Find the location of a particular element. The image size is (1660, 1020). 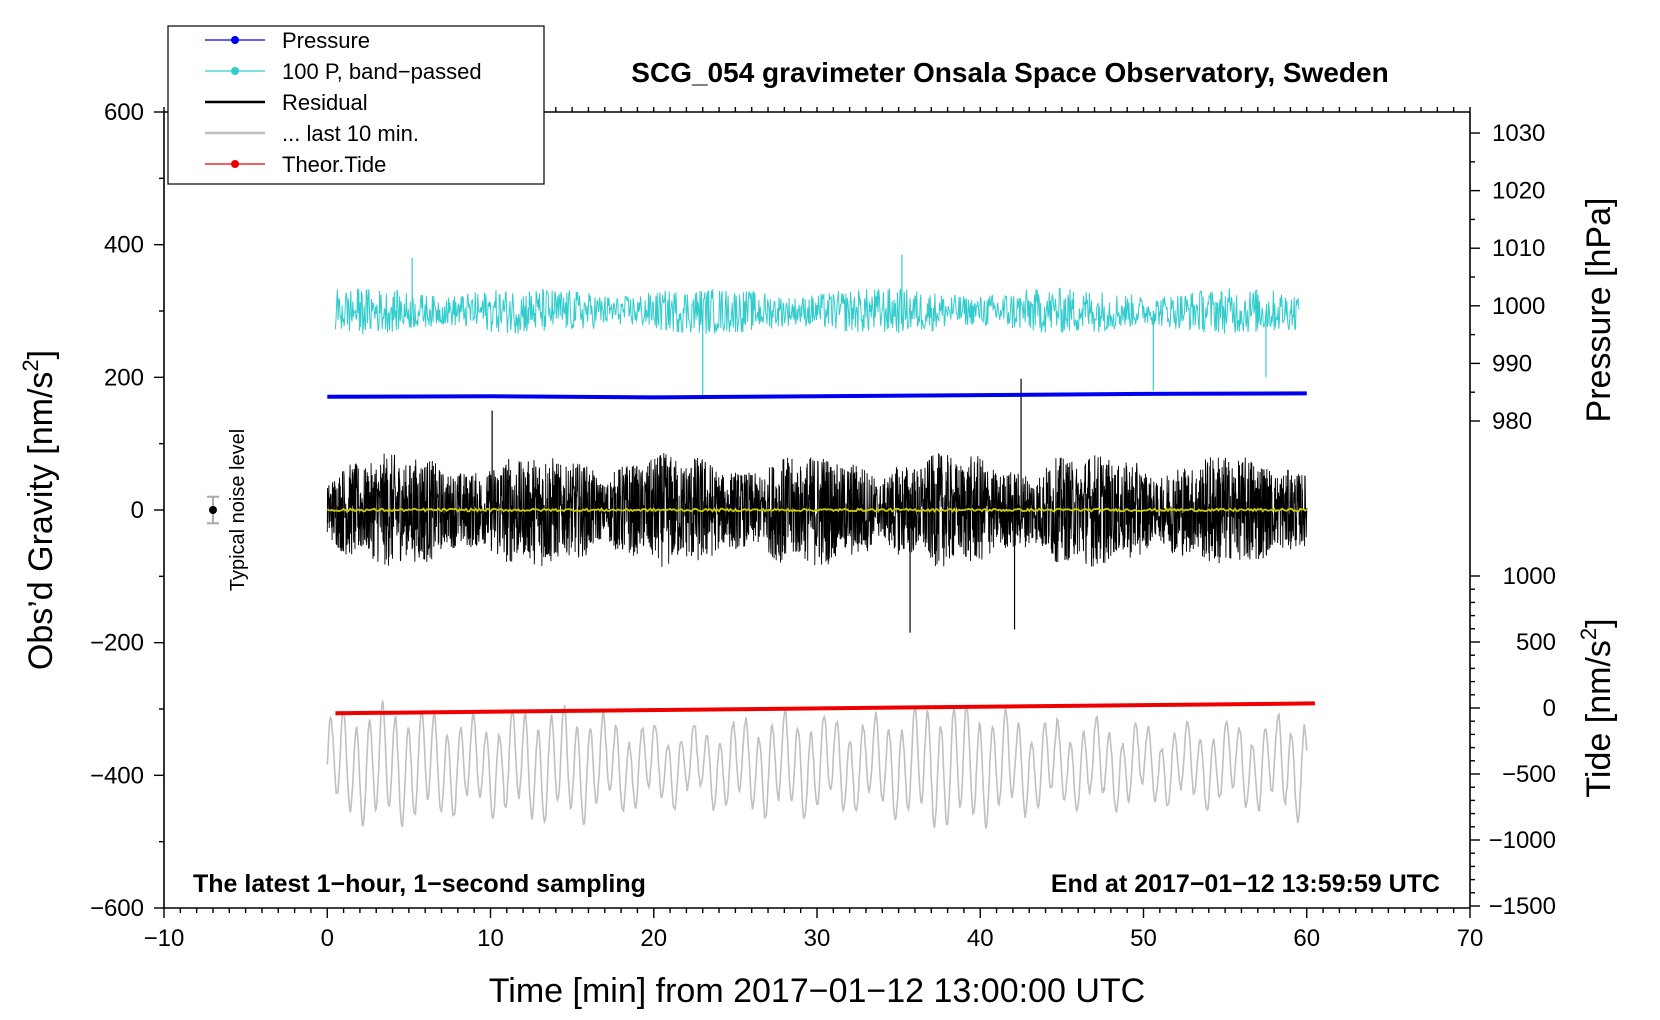

x-tick-label-0: −10 is located at coordinates (164, 938).